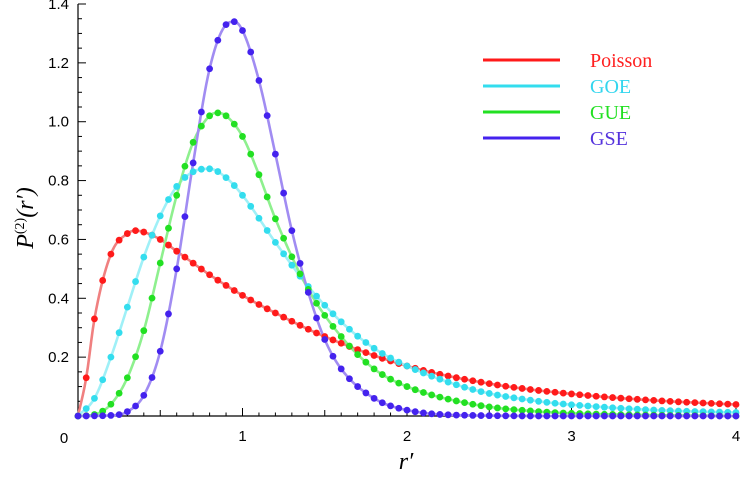 The height and width of the screenshot is (478, 747). Describe the element at coordinates (58, 181) in the screenshot. I see `y-tick-label: 0.8` at that location.